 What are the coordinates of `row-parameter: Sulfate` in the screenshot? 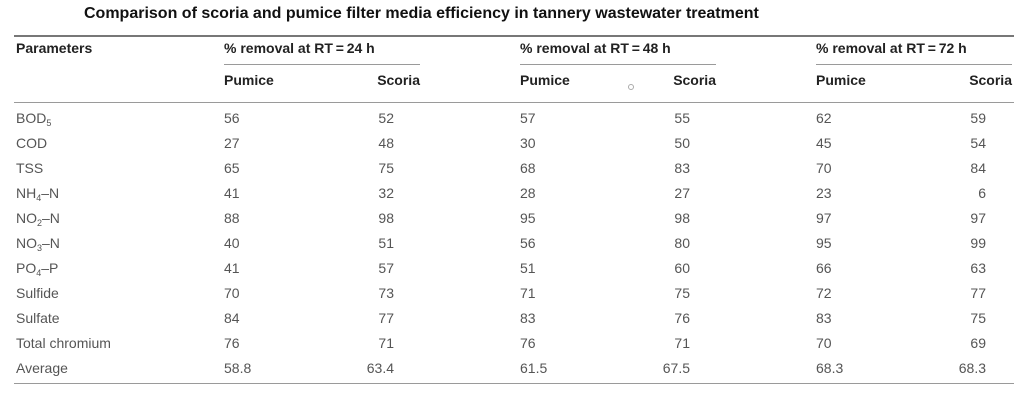 It's located at (38, 318).